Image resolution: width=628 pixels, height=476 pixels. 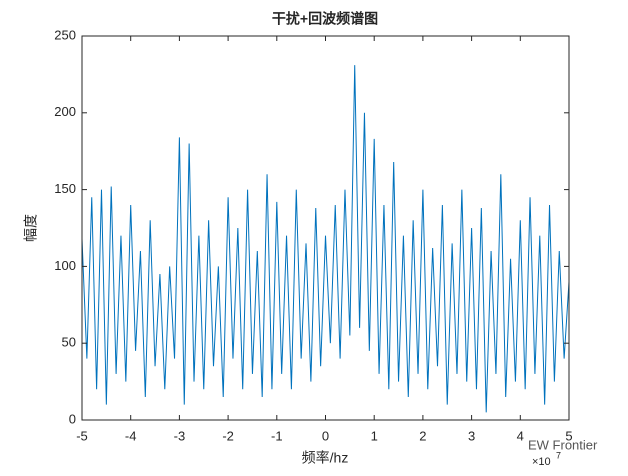 I want to click on x-tick-label: -3, so click(x=180, y=435).